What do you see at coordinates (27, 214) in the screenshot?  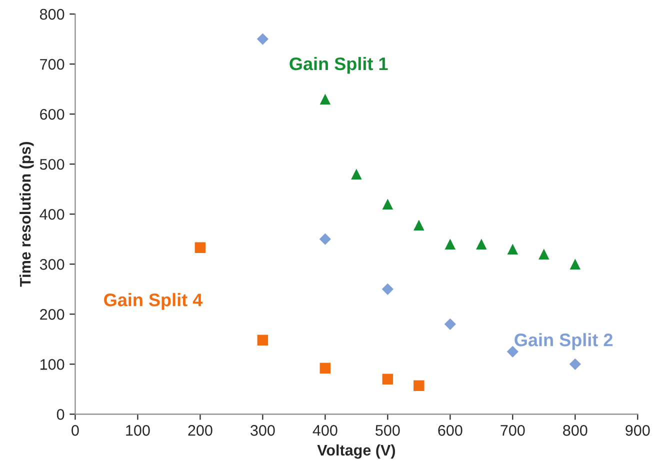 I see `y-axis-title: Time resolution (ps)` at bounding box center [27, 214].